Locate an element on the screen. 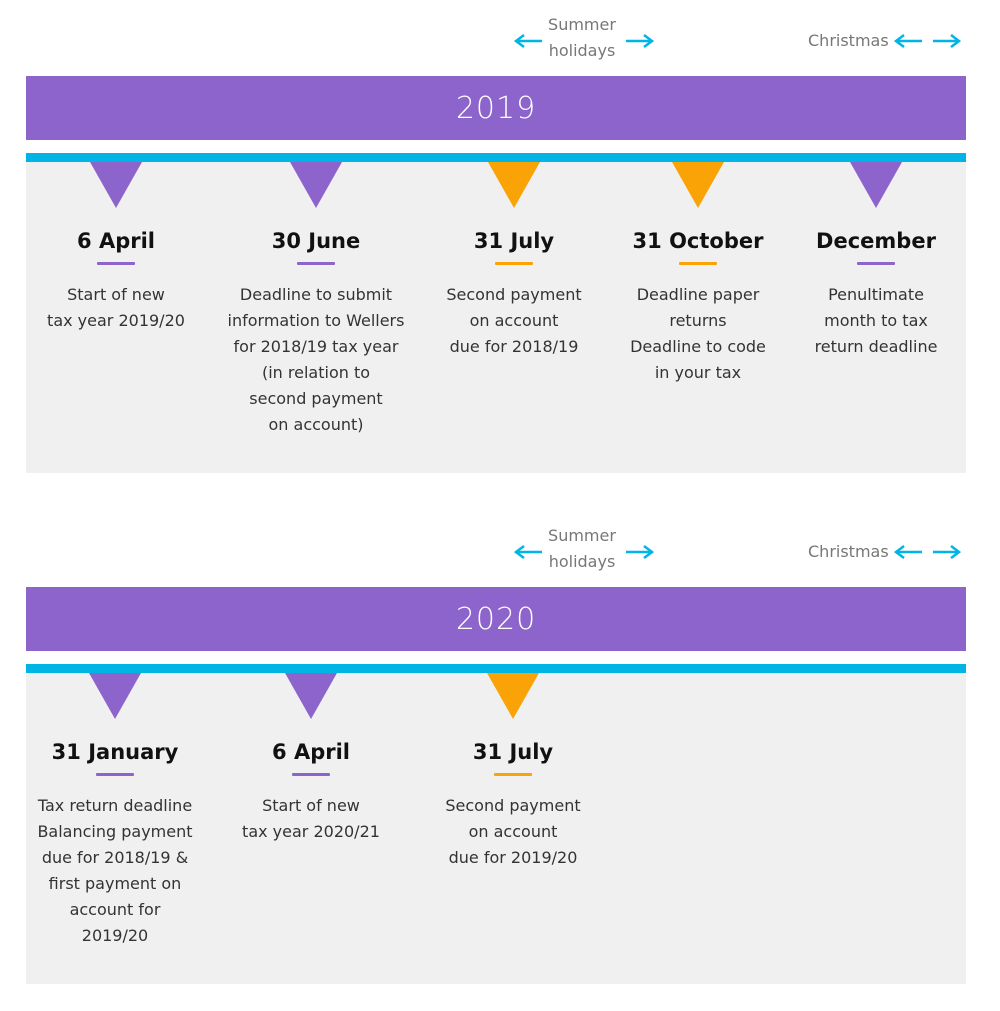 This screenshot has height=1011, width=1000. event-date: 31 January is located at coordinates (115, 752).